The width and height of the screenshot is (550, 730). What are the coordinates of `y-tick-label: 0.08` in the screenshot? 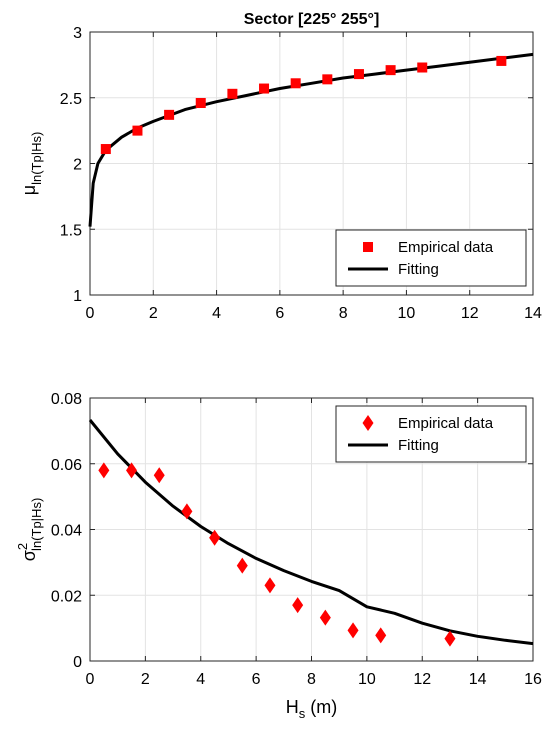 It's located at (66, 399).